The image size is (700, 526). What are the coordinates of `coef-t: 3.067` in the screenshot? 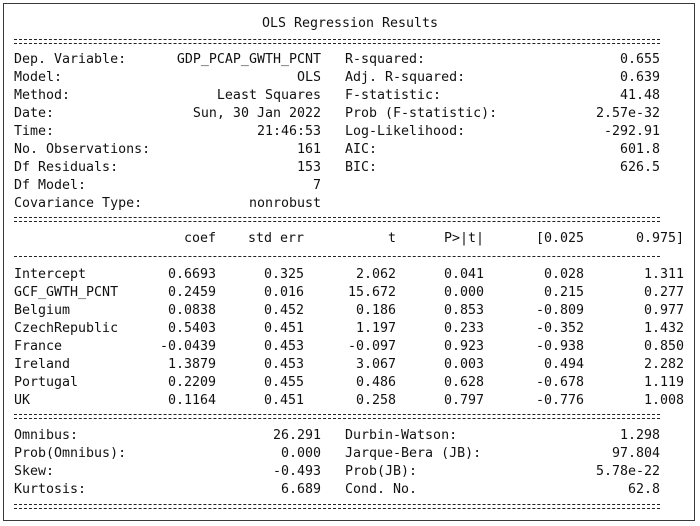 It's located at (375, 364).